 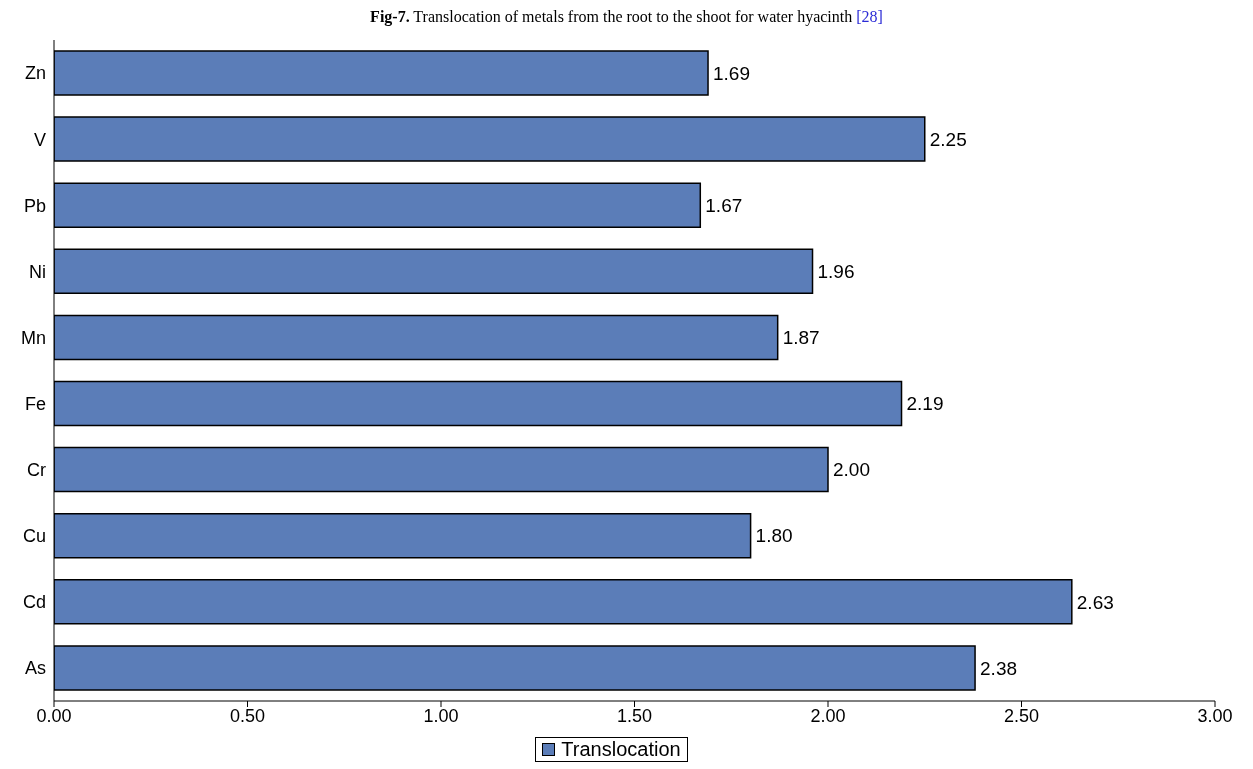 What do you see at coordinates (626, 18) in the screenshot?
I see `chart-title: Fig-7. Translocation of metals from the root to the shoot for water hyacinth [28]` at bounding box center [626, 18].